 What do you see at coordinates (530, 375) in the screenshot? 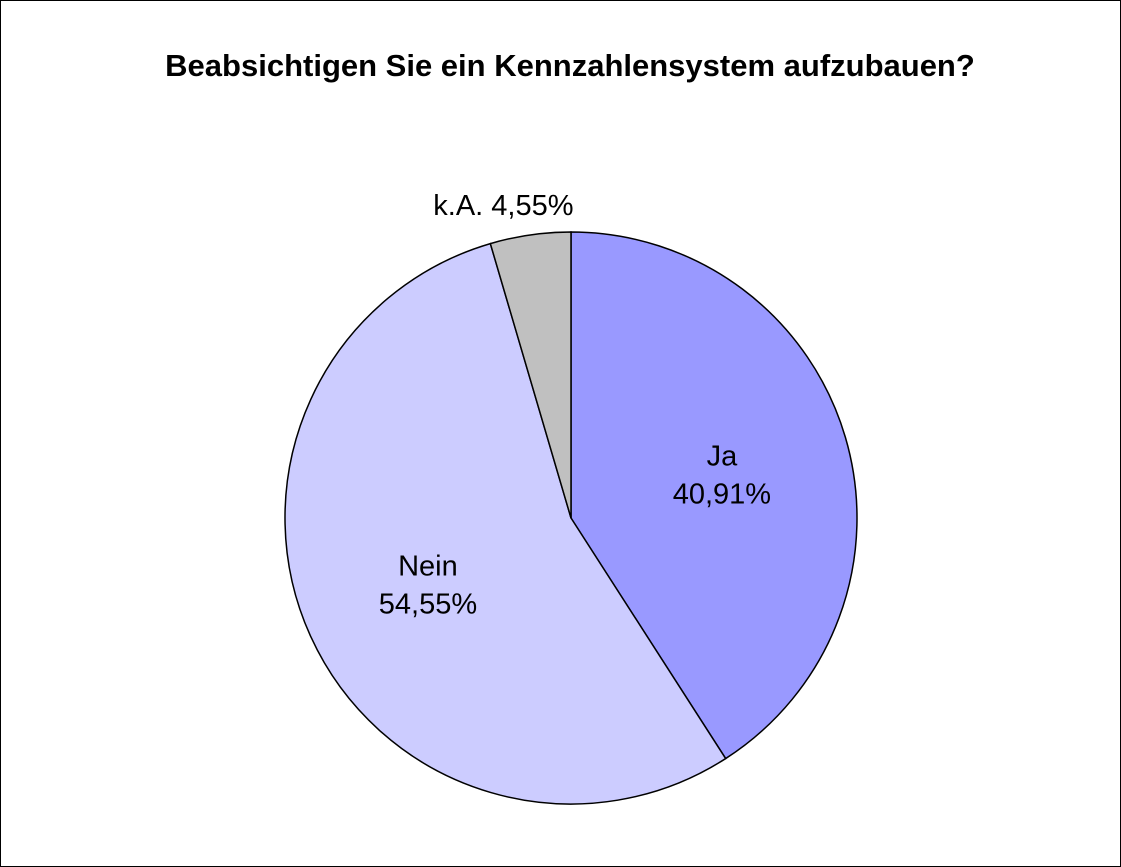
I see `pie-slice` at bounding box center [530, 375].